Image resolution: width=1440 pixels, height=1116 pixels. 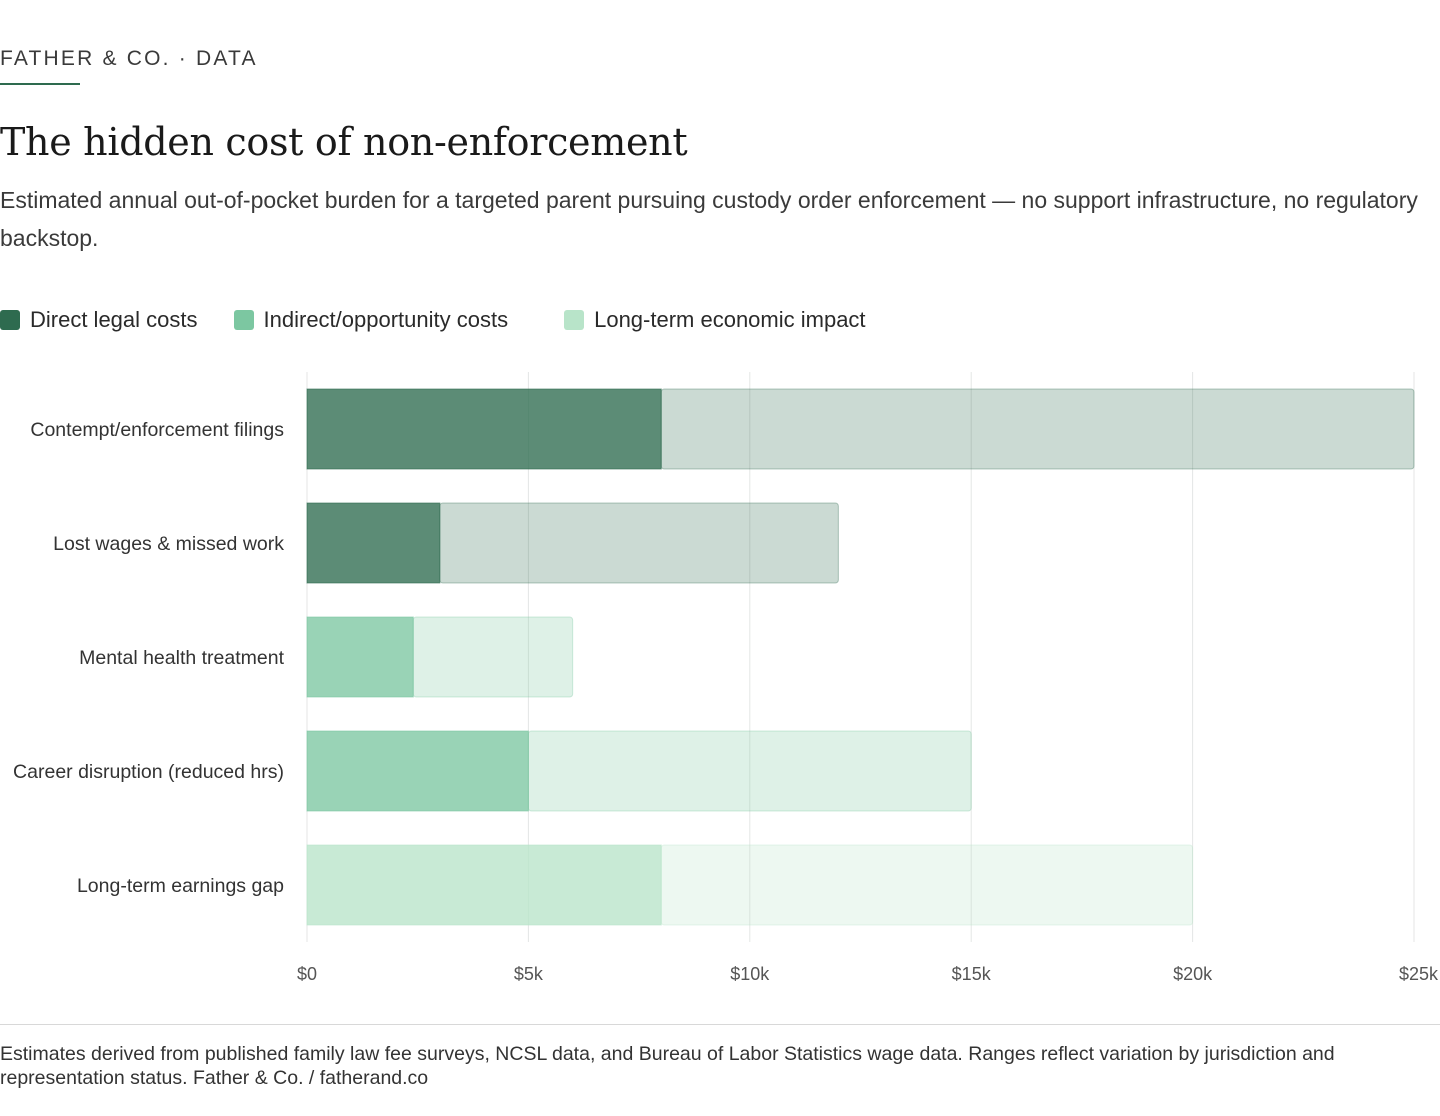 What do you see at coordinates (529, 974) in the screenshot?
I see `x-tick-label-5k: $5k` at bounding box center [529, 974].